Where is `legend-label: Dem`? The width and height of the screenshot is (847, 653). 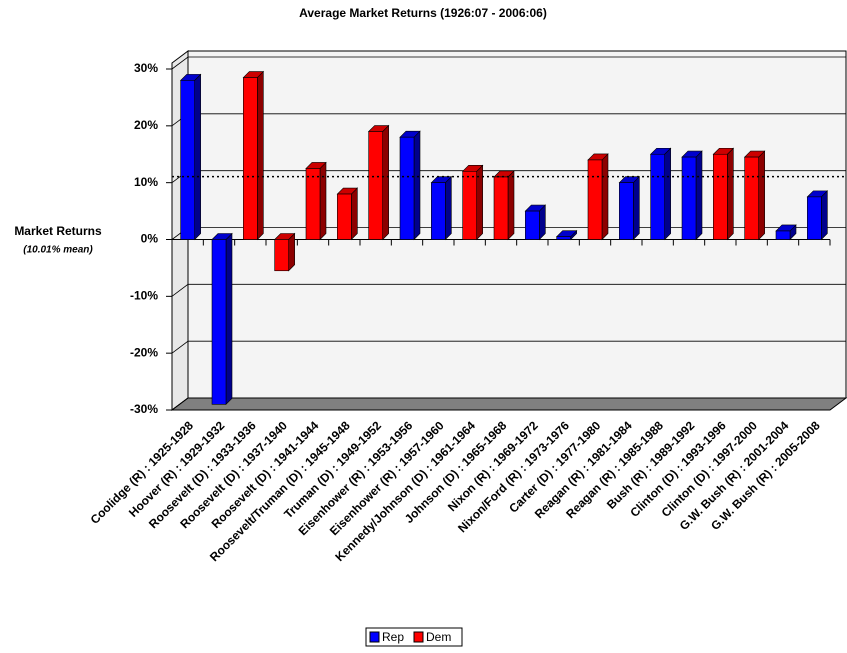
legend-label: Dem is located at coordinates (438, 637).